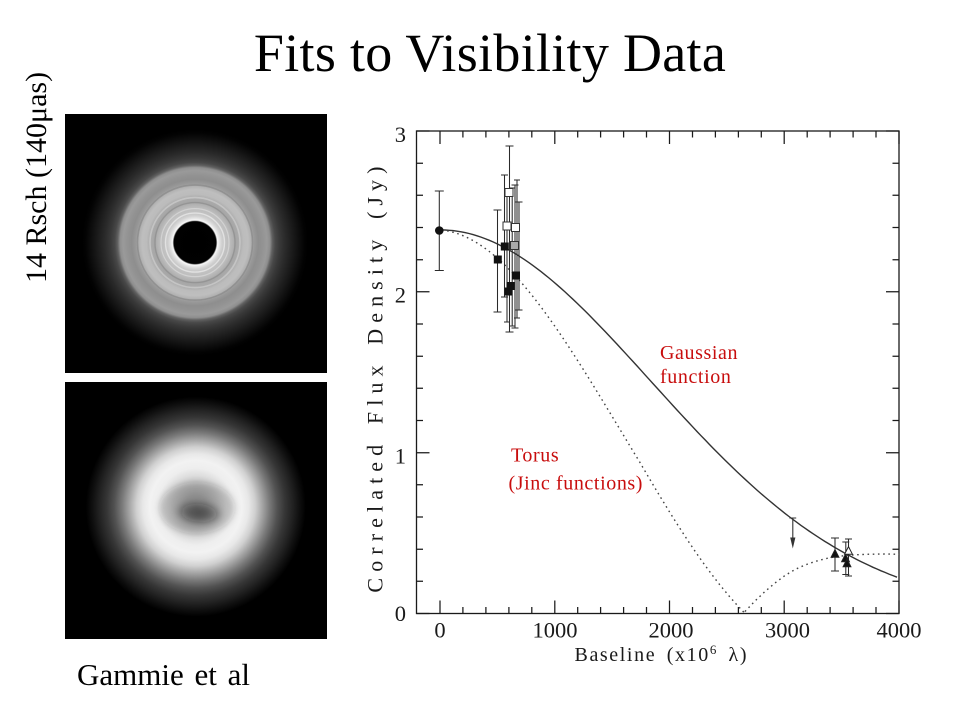 The image size is (960, 720). What do you see at coordinates (695, 377) in the screenshot?
I see `svg-text: function` at bounding box center [695, 377].